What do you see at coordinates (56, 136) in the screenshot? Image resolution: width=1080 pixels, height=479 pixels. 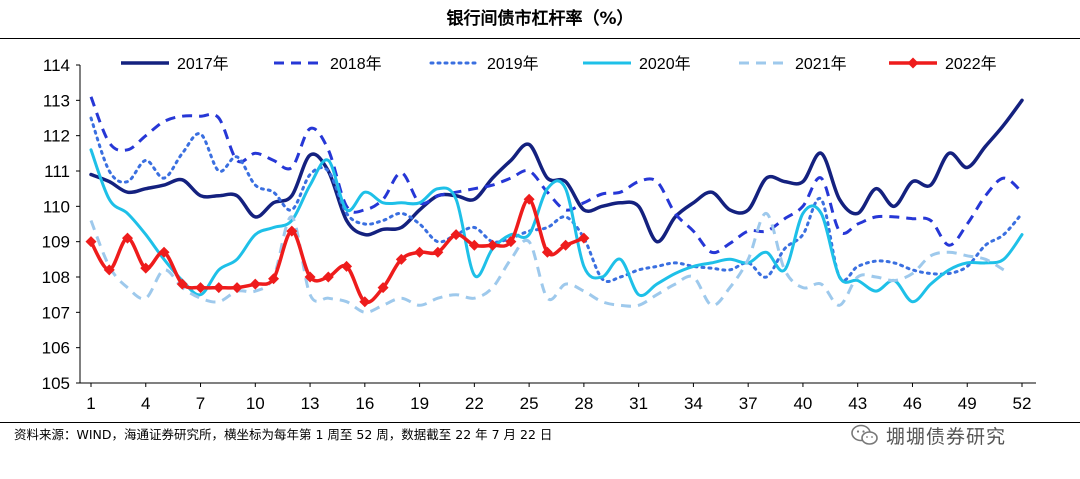 I see `y-tick-label: 112` at bounding box center [56, 136].